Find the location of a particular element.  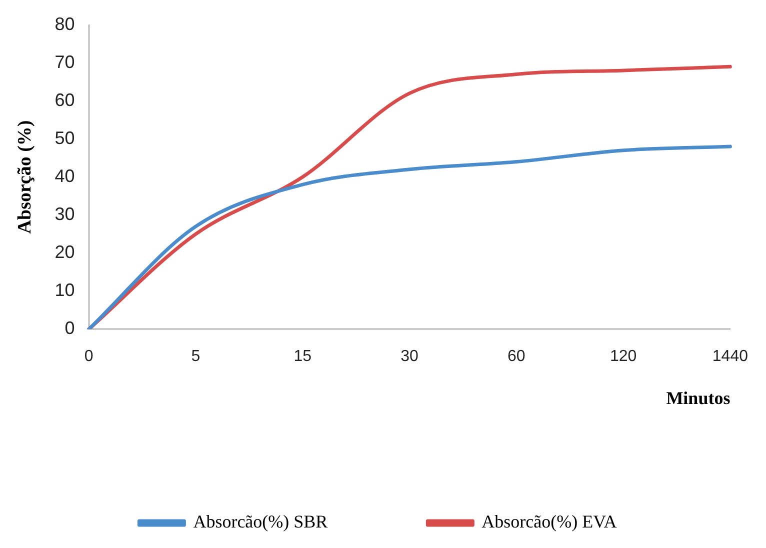

x-tick-label: 15 is located at coordinates (303, 357).